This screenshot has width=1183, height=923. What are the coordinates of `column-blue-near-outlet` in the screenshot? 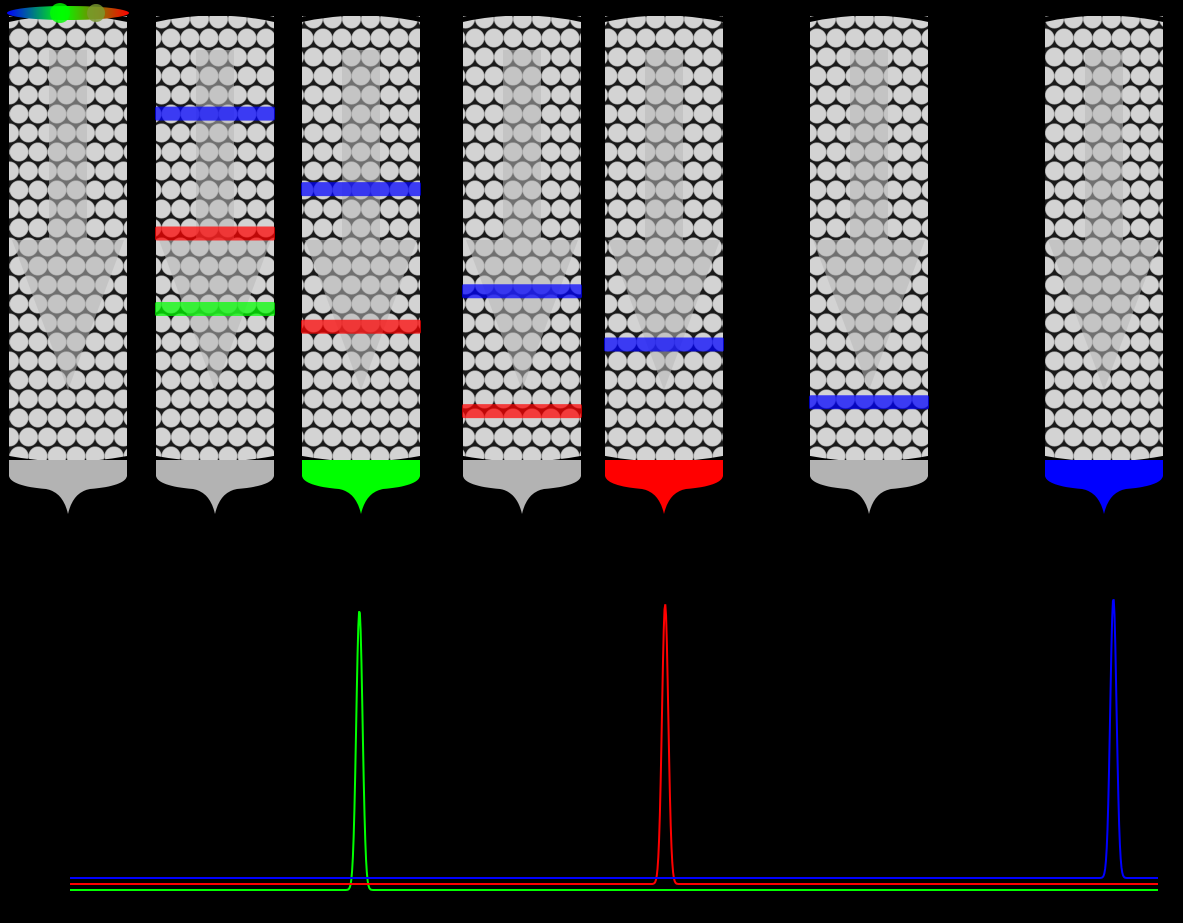 It's located at (869, 262).